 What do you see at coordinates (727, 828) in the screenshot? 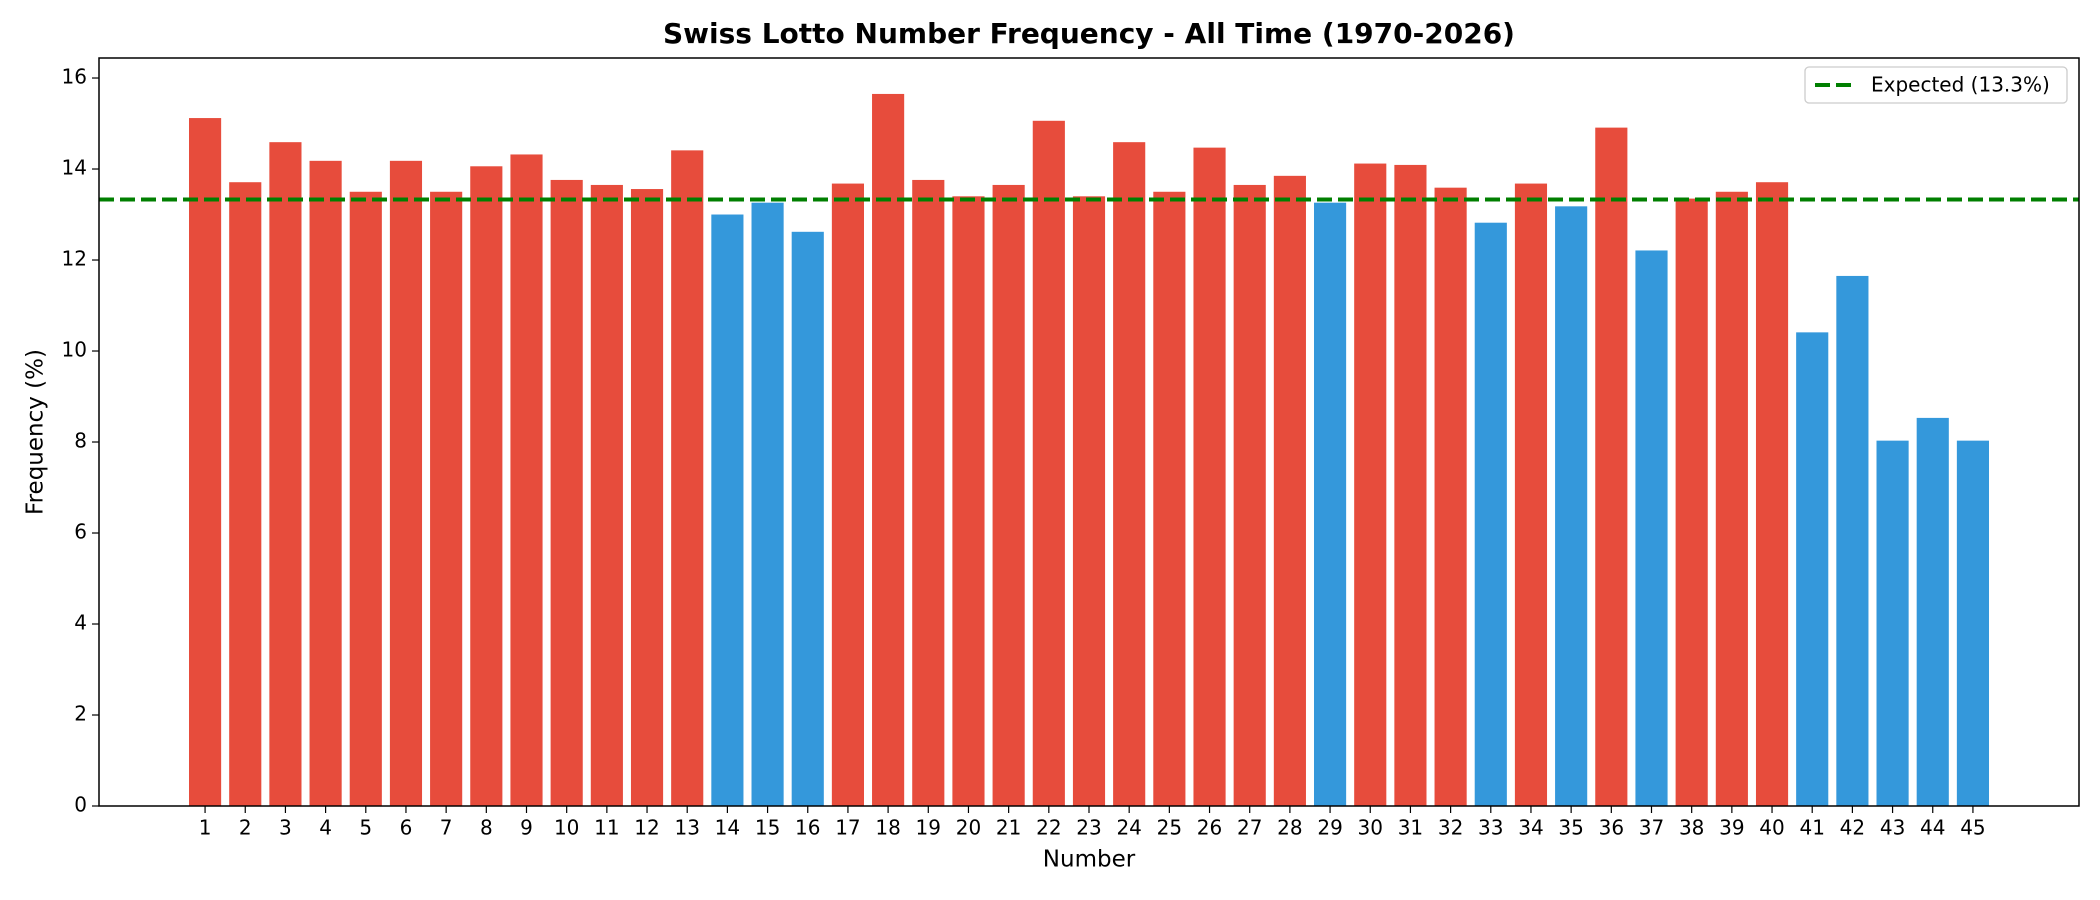
I see `x-tick-label: 14` at bounding box center [727, 828].